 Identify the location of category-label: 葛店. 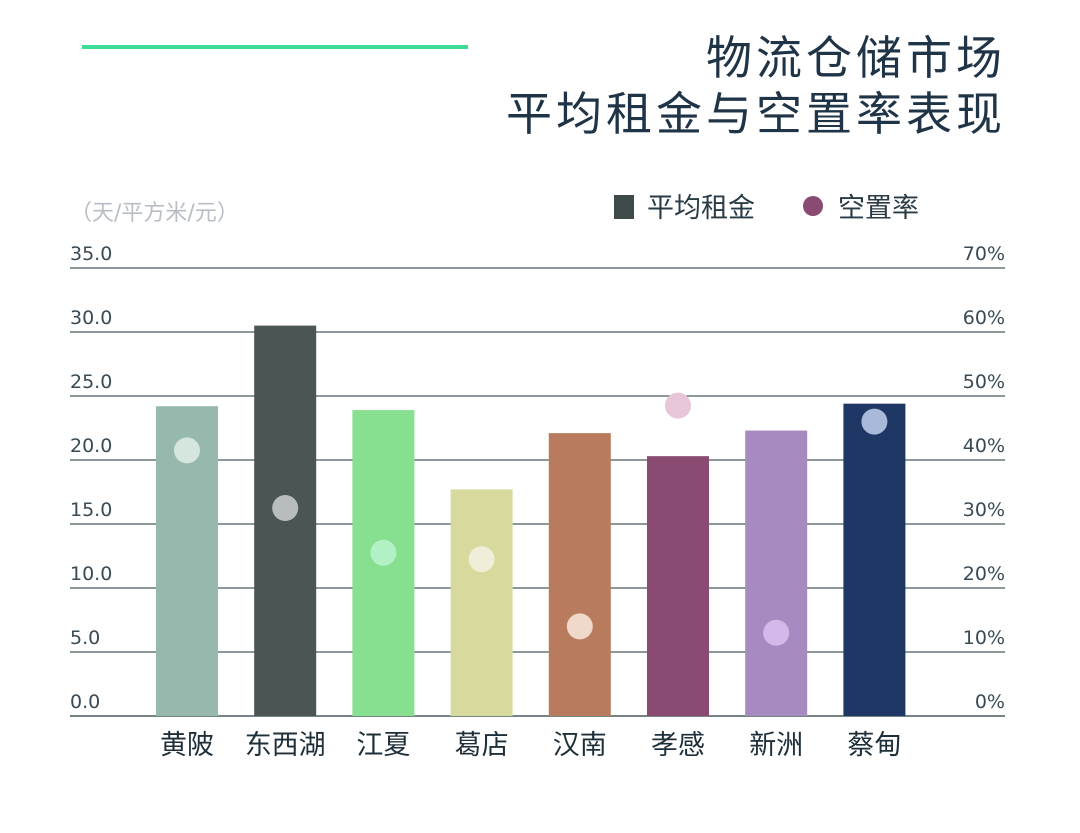
(482, 745).